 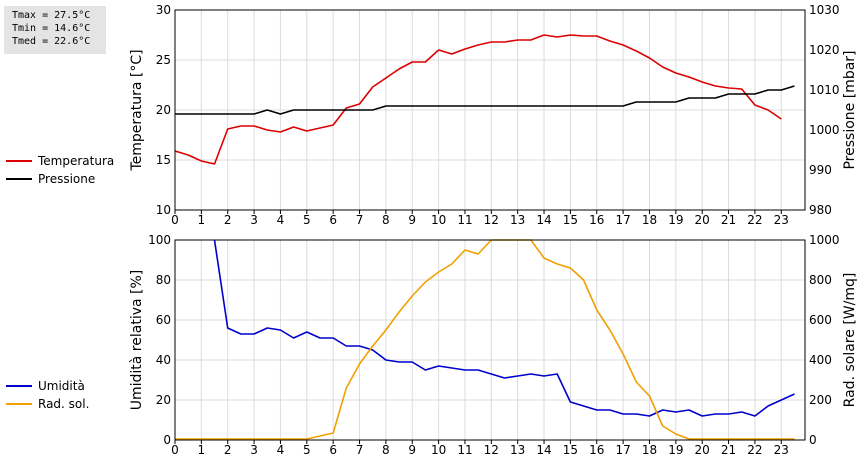 What do you see at coordinates (781, 220) in the screenshot?
I see `top-x-tick-label: 23` at bounding box center [781, 220].